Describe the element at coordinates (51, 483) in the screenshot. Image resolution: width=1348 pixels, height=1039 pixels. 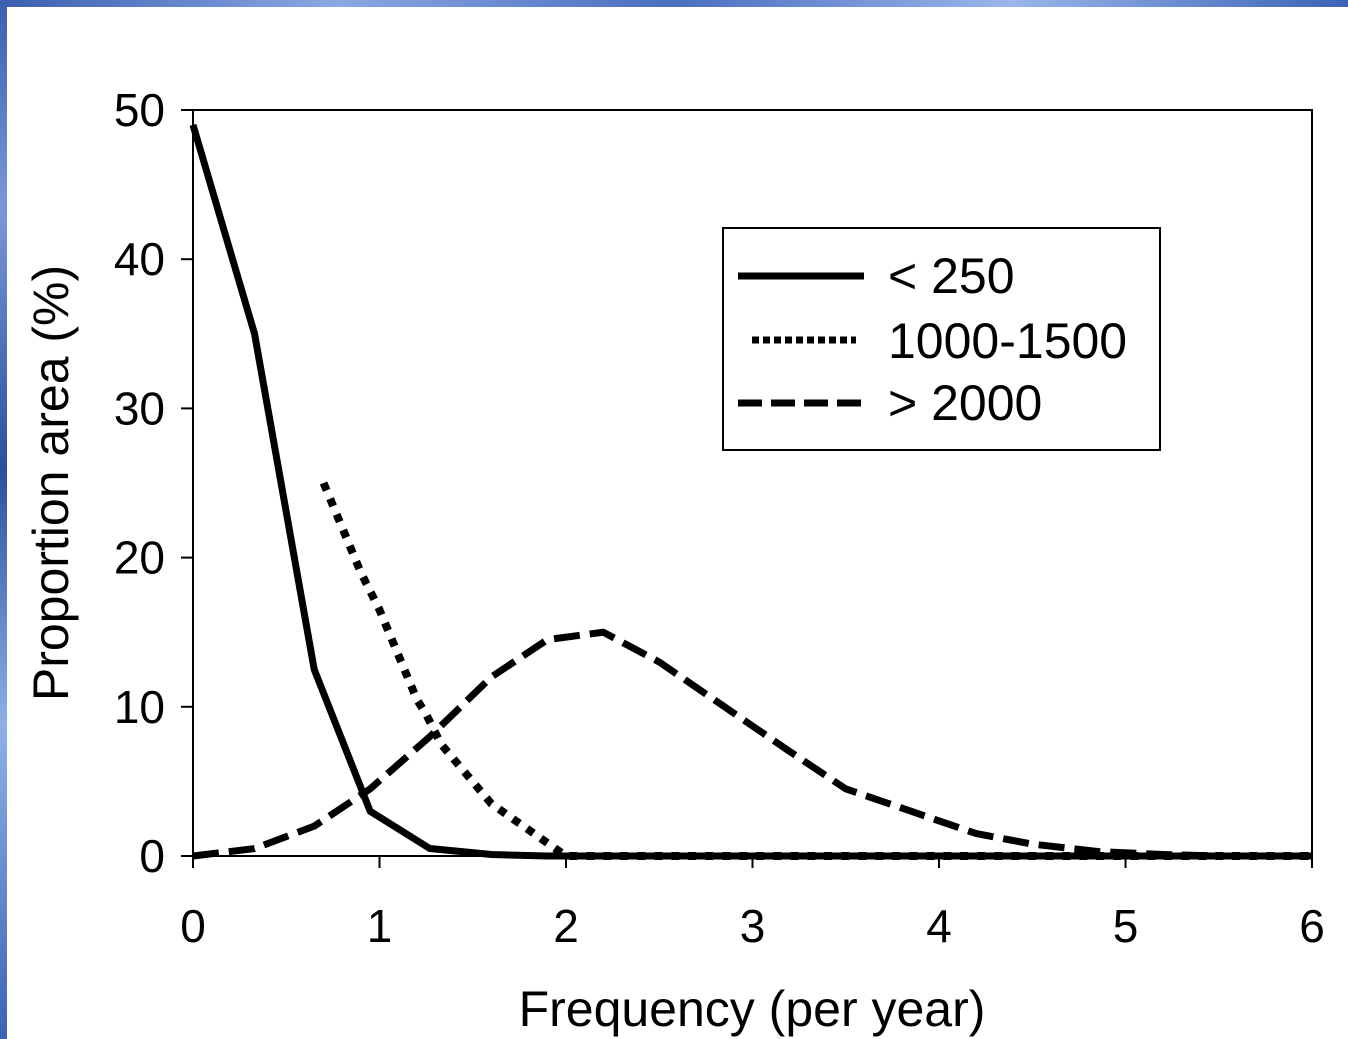
I see `y-axis-title: Proportion area (%)` at that location.